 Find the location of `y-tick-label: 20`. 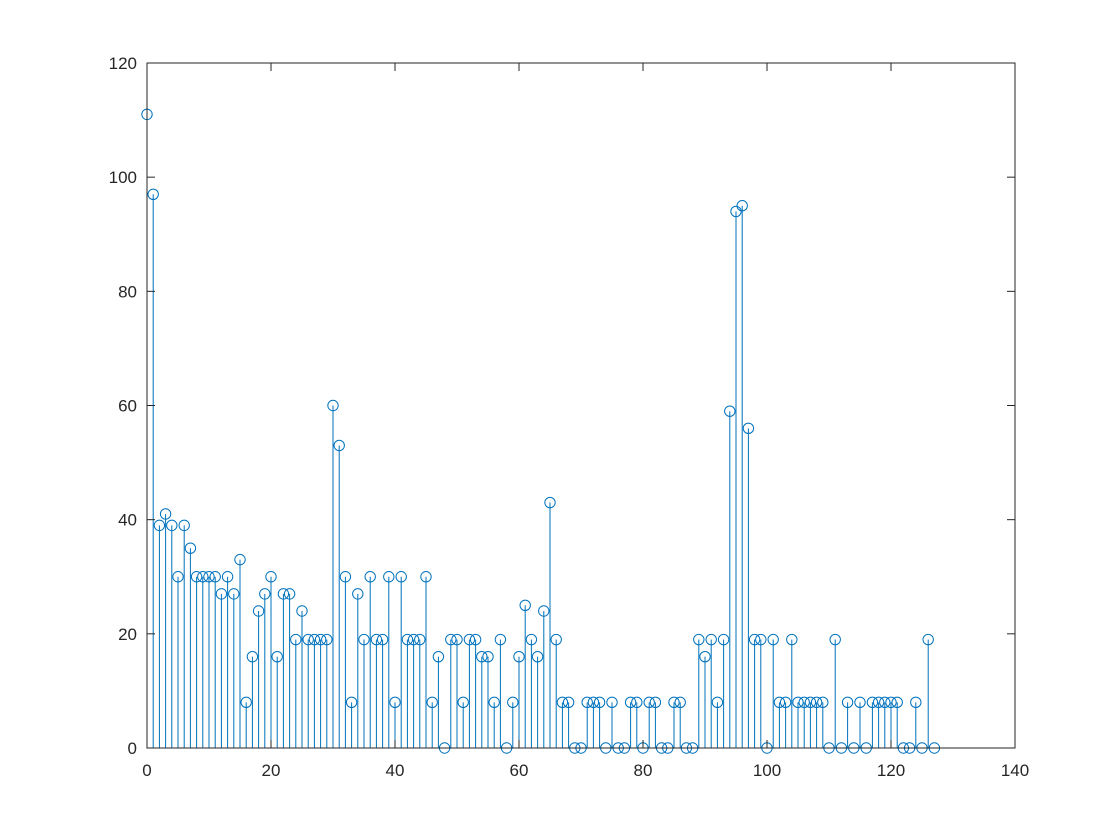

y-tick-label: 20 is located at coordinates (127, 634).